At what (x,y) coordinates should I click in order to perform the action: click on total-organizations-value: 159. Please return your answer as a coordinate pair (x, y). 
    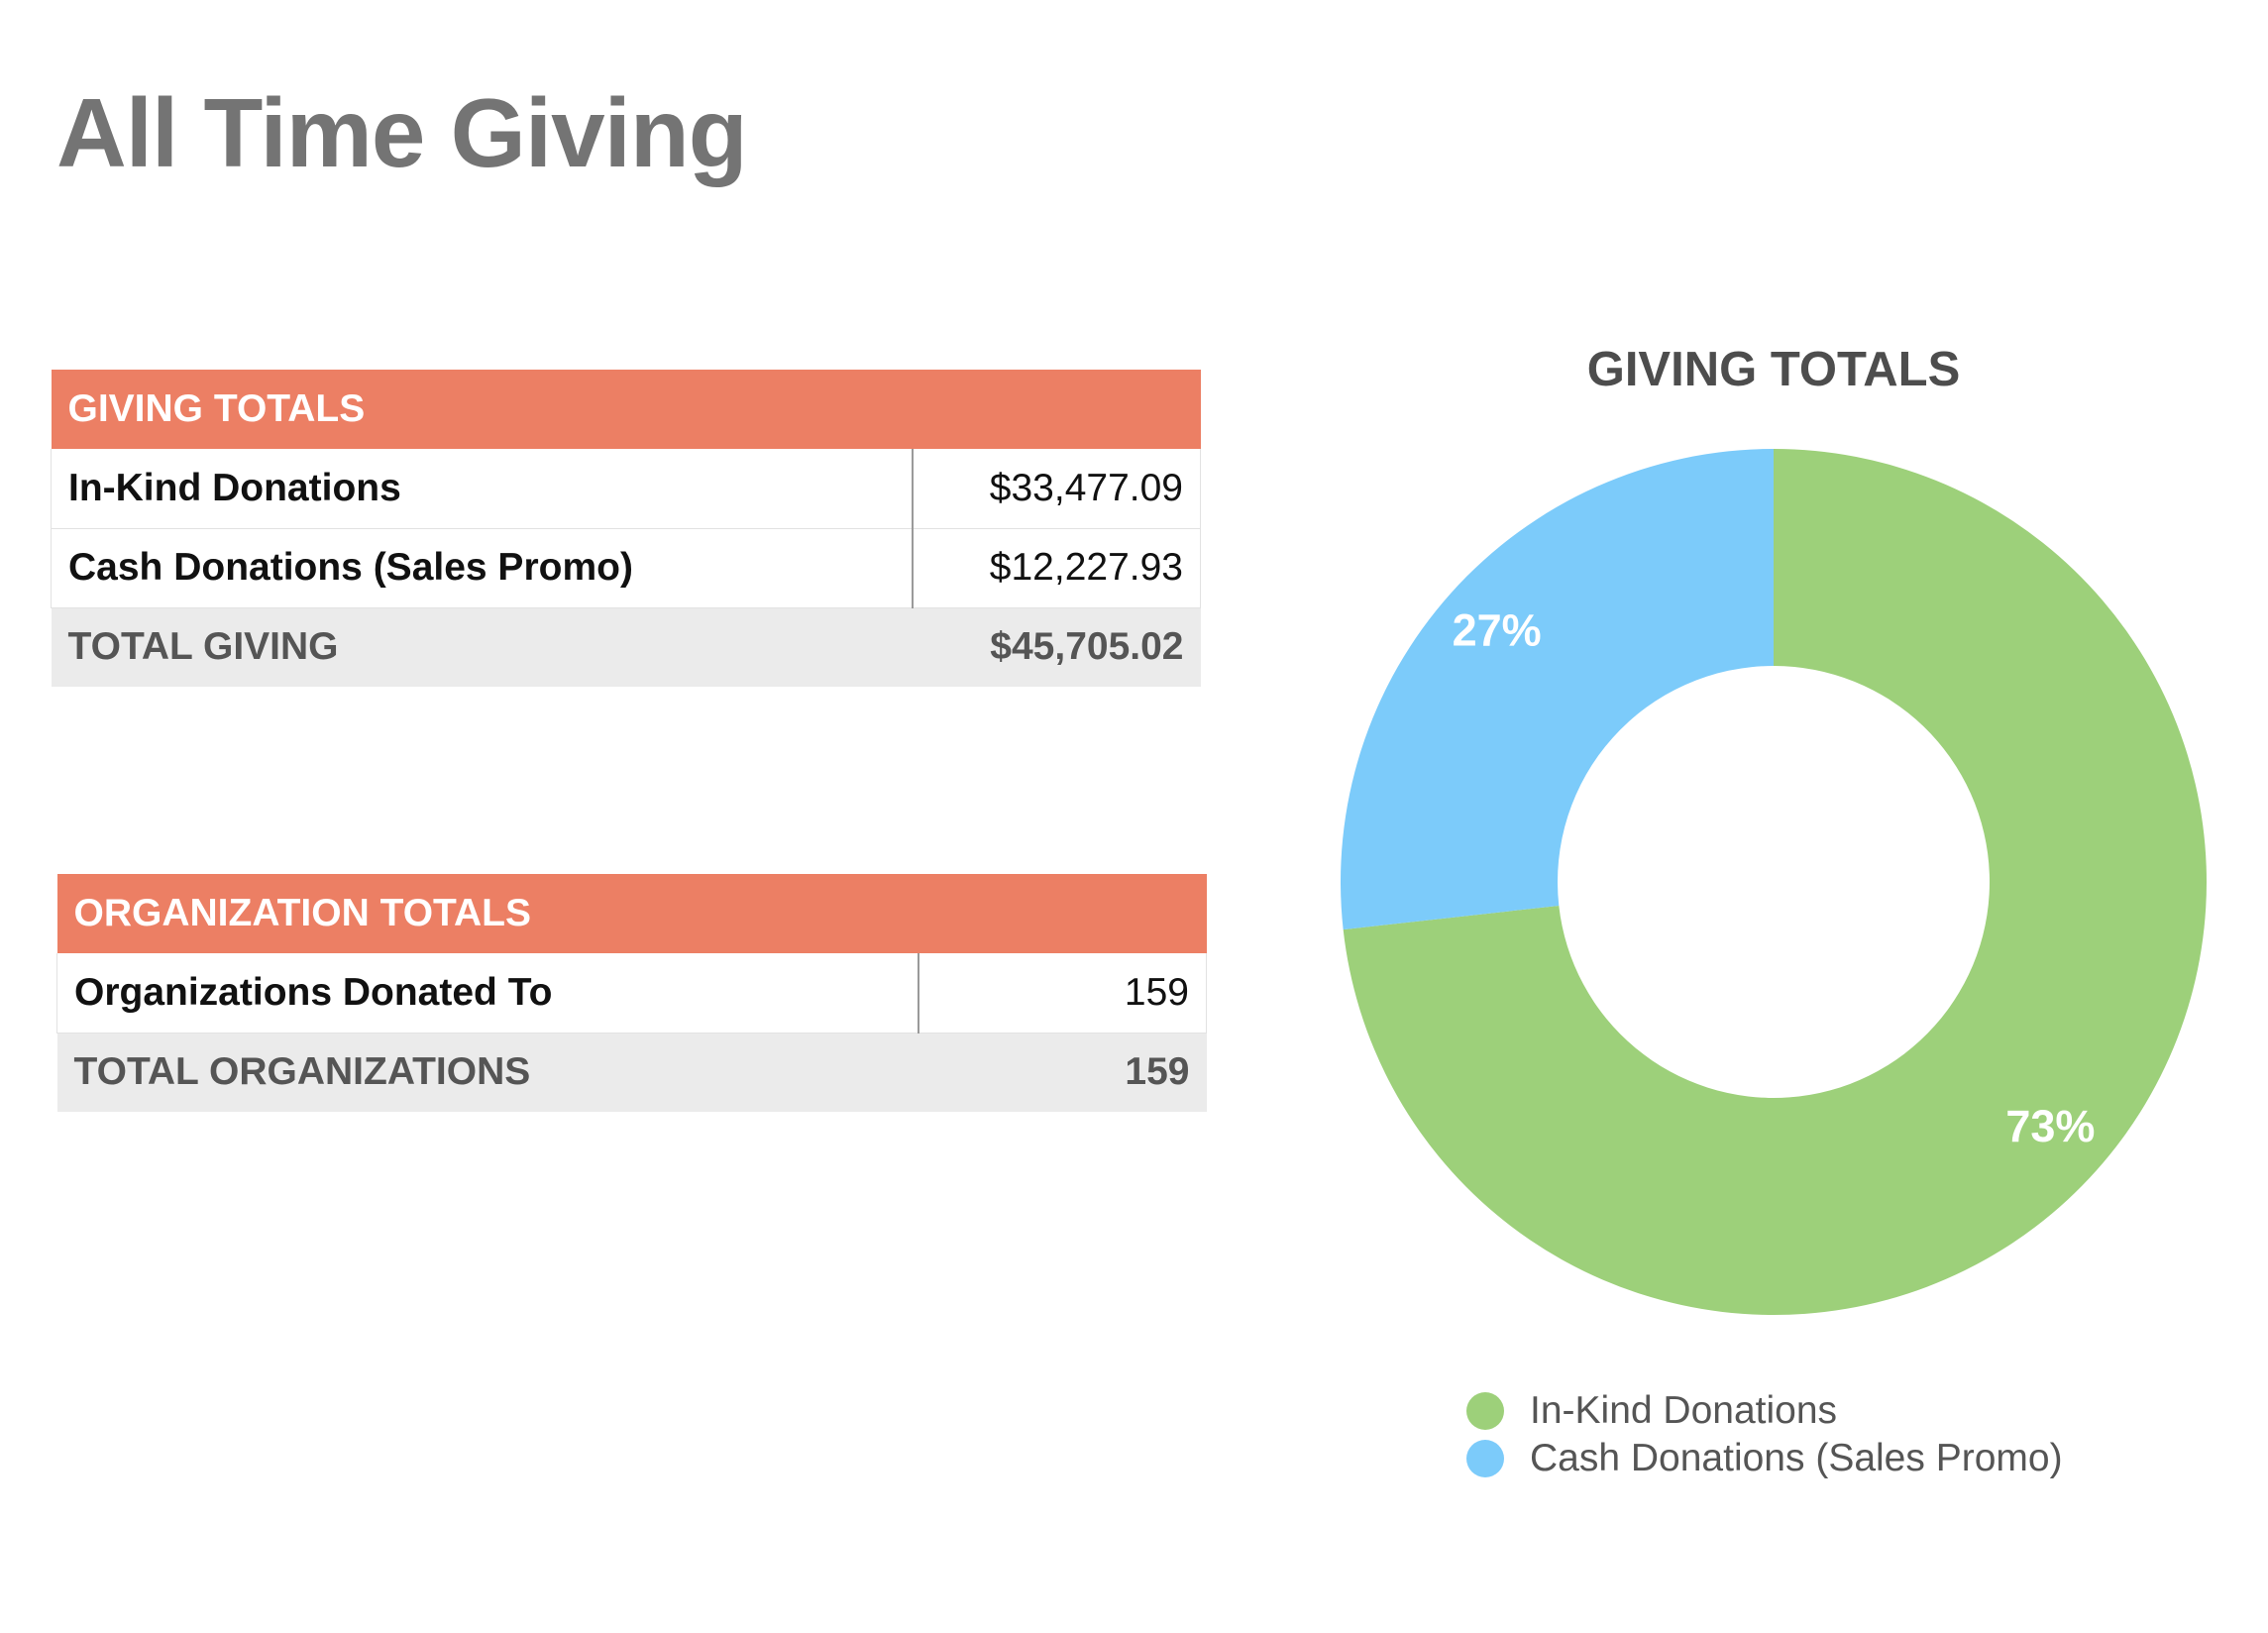
    Looking at the image, I should click on (1063, 1072).